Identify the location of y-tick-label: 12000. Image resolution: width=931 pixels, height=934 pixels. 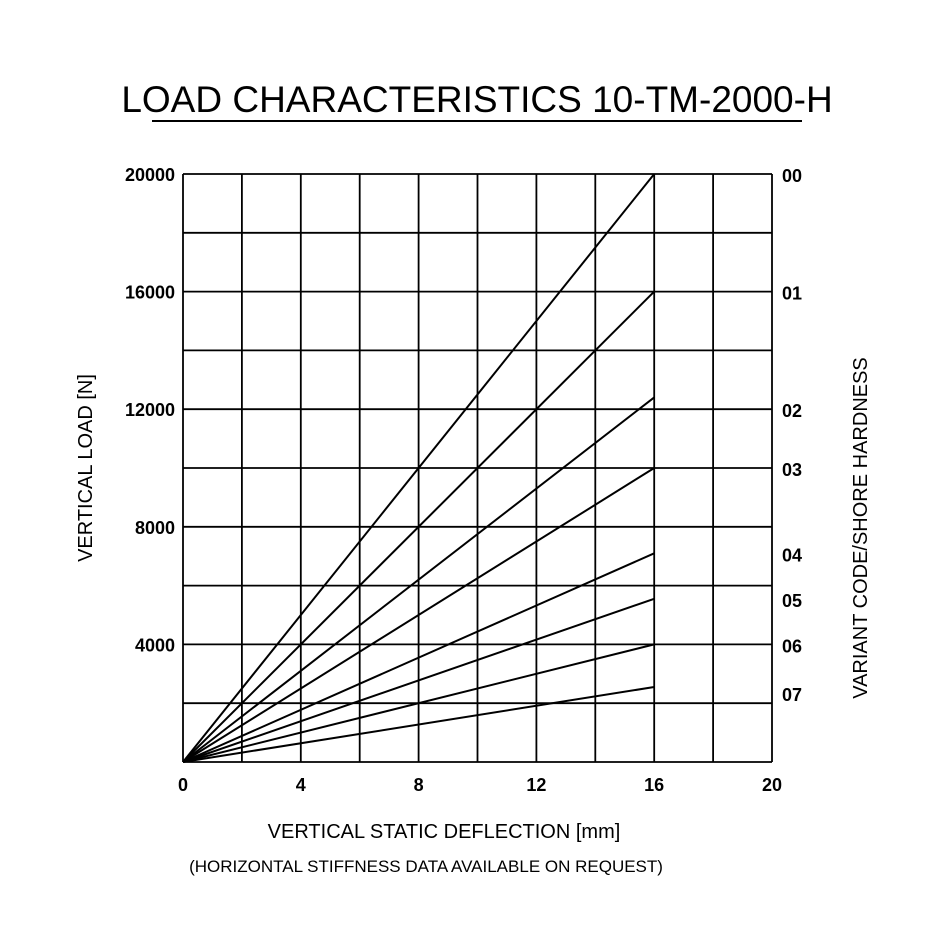
(150, 410).